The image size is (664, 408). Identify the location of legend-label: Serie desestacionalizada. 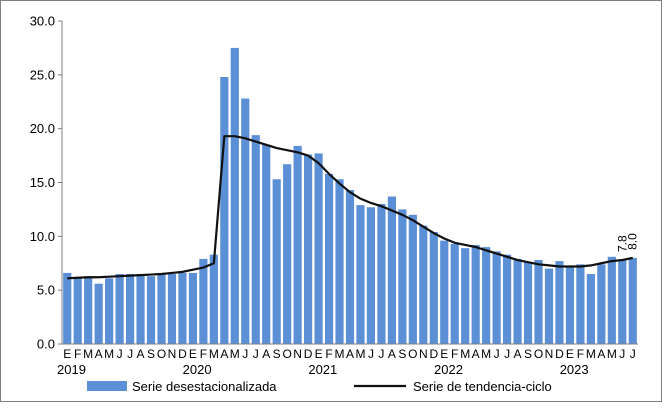
(204, 386).